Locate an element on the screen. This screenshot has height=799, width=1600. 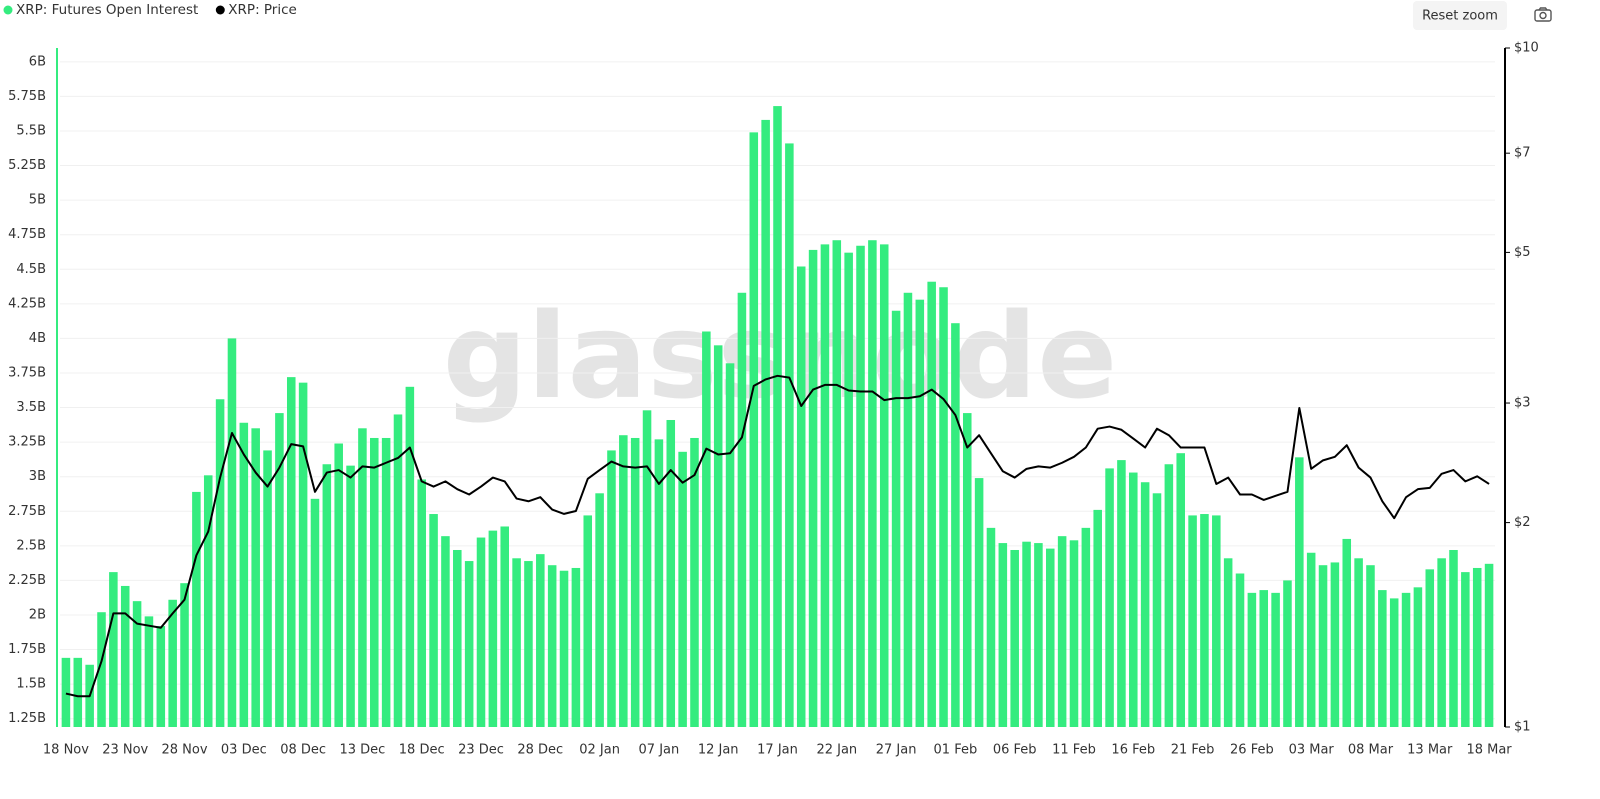
x-tick-label: 01 Feb is located at coordinates (956, 750).